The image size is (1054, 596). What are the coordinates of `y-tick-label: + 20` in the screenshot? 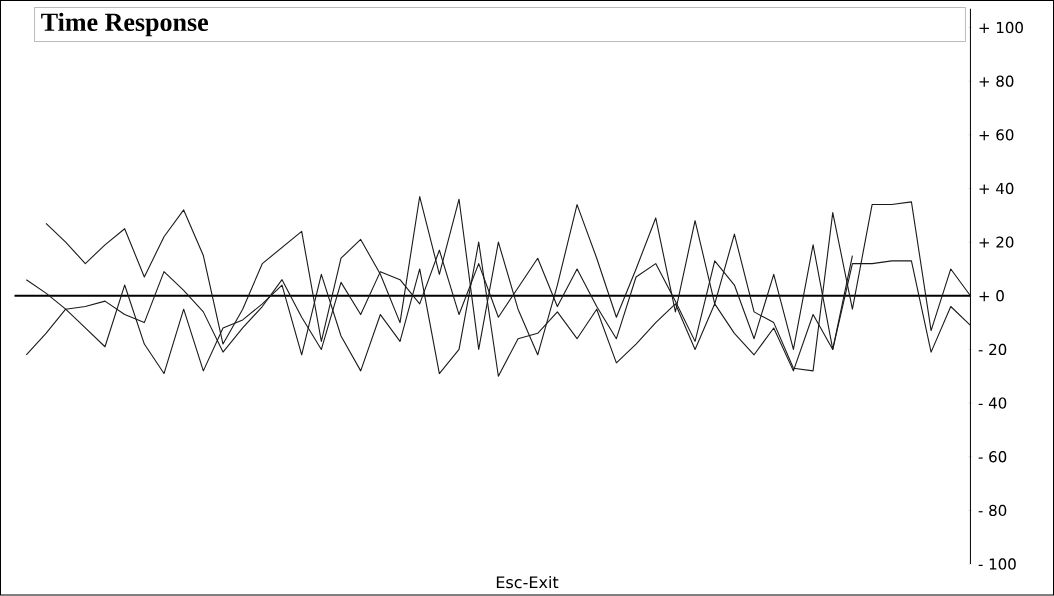 It's located at (996, 242).